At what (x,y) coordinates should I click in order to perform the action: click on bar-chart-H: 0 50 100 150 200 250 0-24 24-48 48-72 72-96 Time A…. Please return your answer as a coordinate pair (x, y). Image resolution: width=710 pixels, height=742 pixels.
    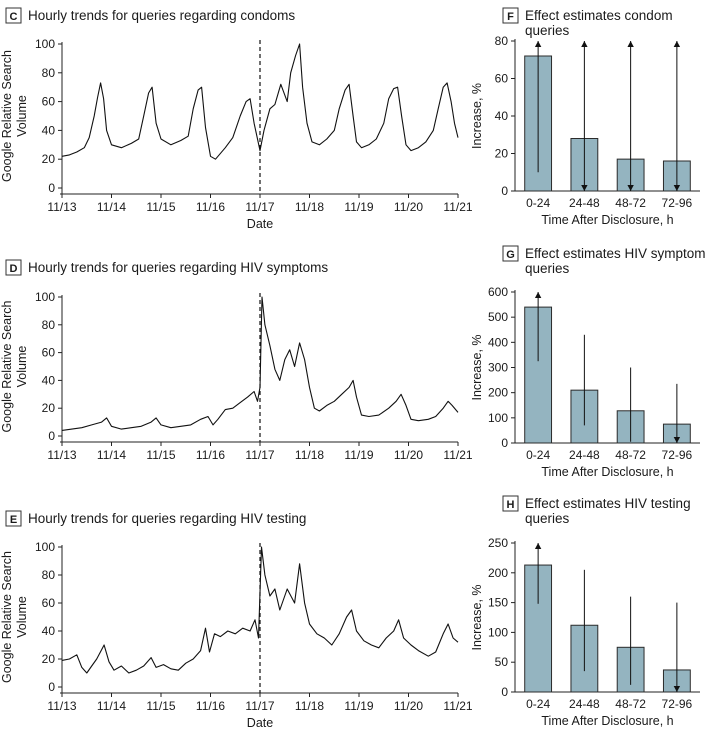
    Looking at the image, I should click on (585, 632).